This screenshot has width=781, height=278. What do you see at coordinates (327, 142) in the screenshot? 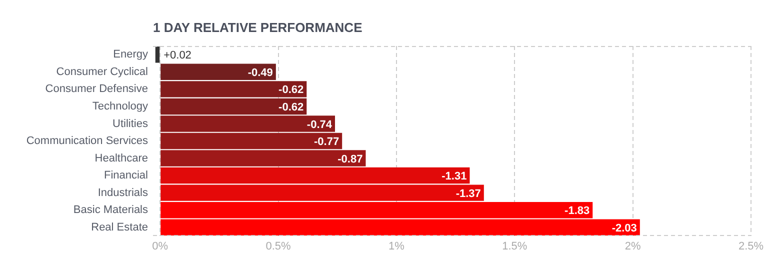
I see `data-label: -0.77` at bounding box center [327, 142].